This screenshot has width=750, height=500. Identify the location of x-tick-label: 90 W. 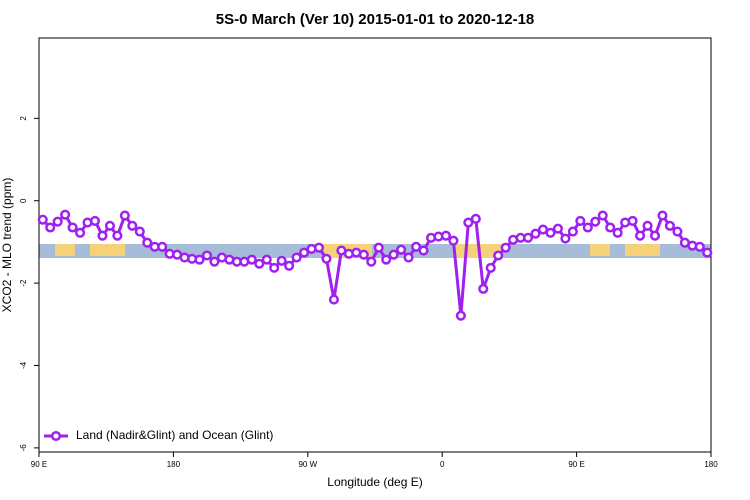
(307, 464).